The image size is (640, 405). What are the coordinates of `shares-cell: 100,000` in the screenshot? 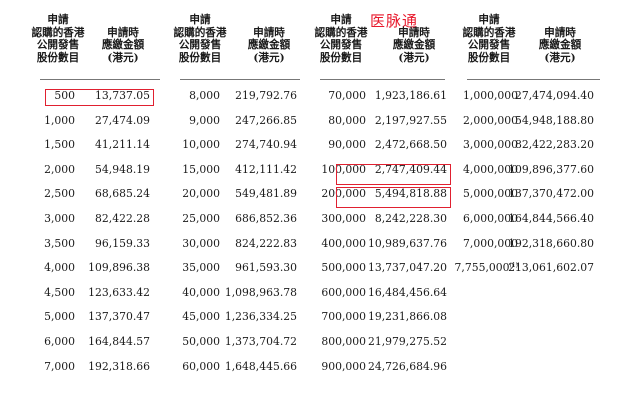 It's located at (343, 169).